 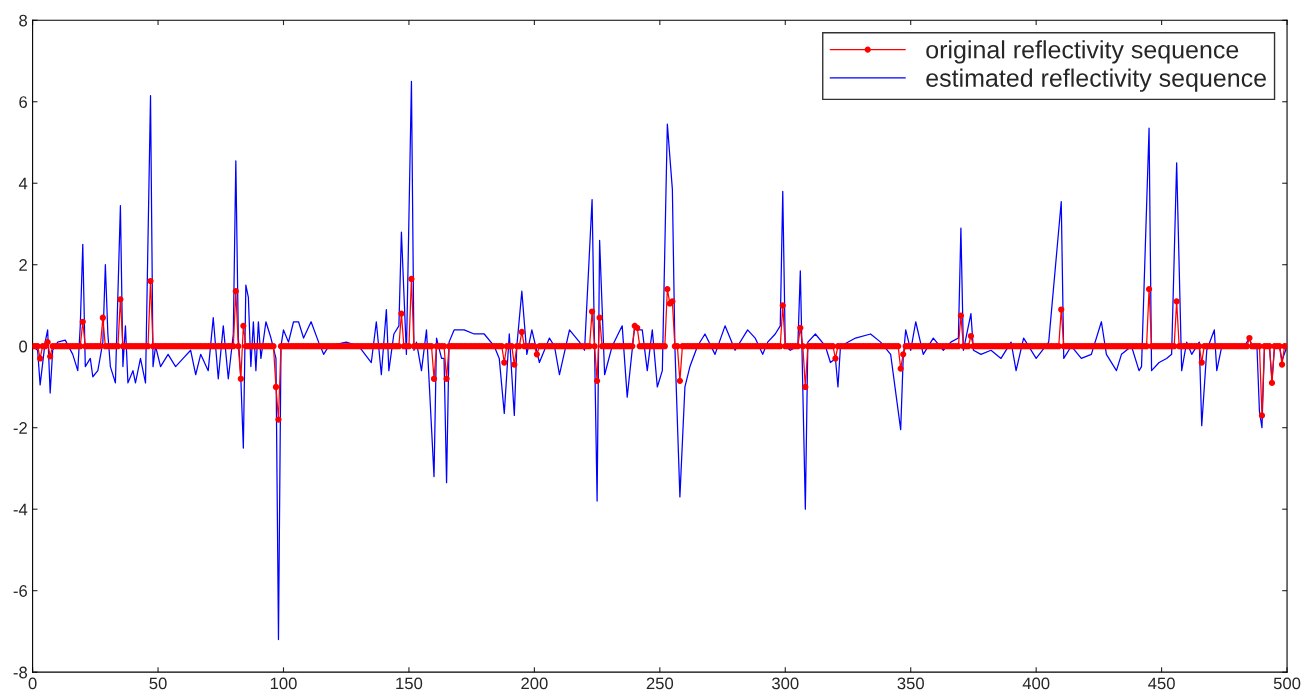 I want to click on x-tick-label: 350, so click(x=910, y=683).